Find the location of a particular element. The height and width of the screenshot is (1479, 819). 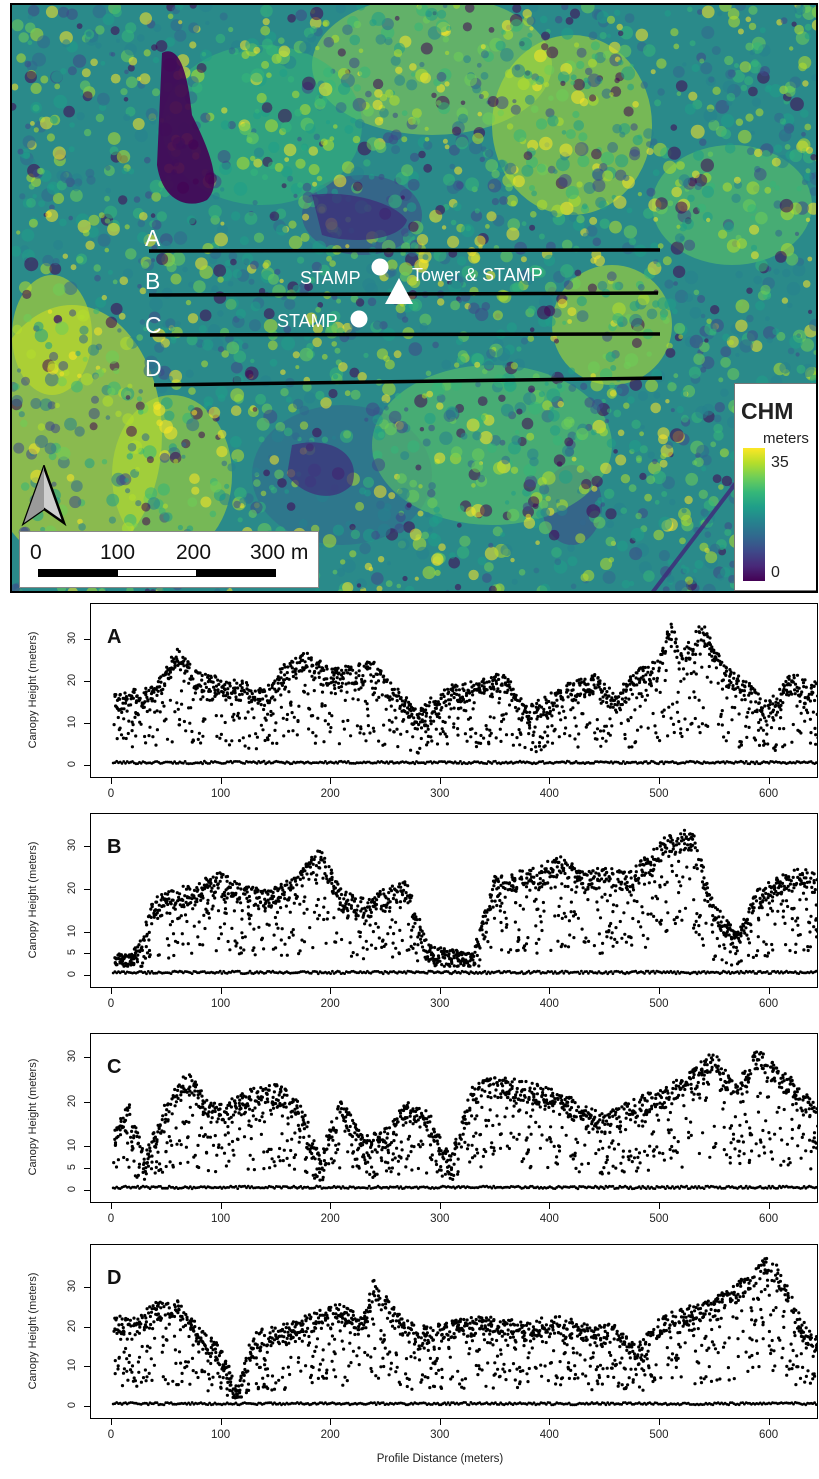

x-tick-mark is located at coordinates (221, 991).